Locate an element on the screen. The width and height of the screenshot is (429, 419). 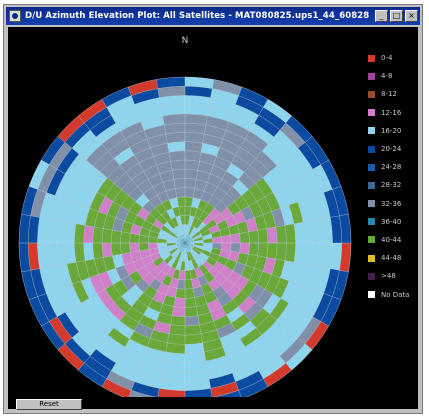
legend-item: No Data is located at coordinates (393, 294).